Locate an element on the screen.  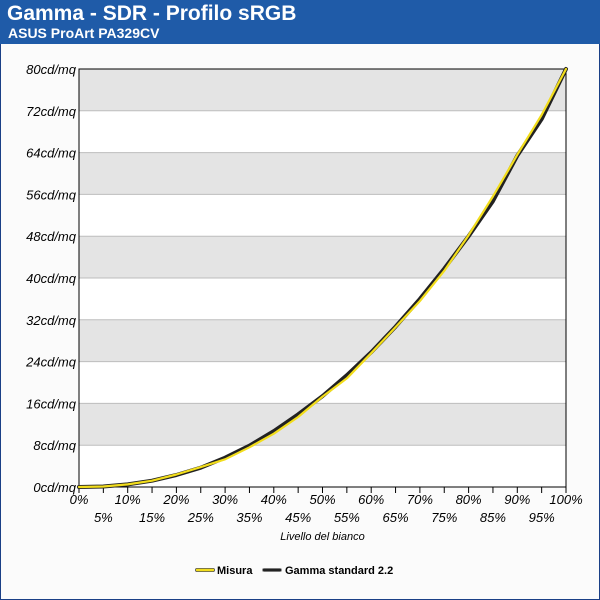
legend-label-gamma: Gamma standard 2.2 is located at coordinates (339, 571).